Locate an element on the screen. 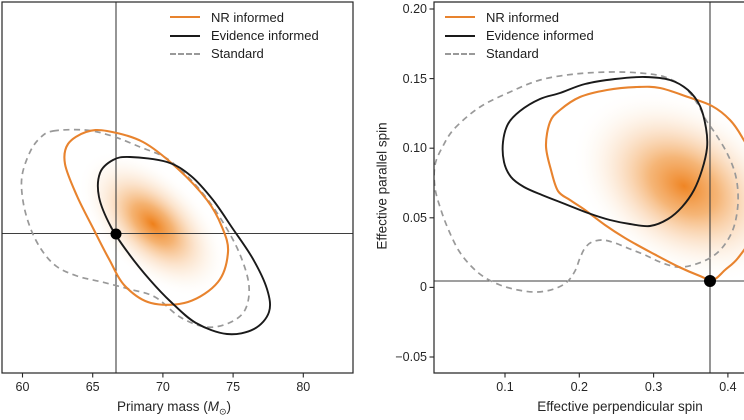 The width and height of the screenshot is (744, 420). ytick-0.10: 0.10 is located at coordinates (414, 148).